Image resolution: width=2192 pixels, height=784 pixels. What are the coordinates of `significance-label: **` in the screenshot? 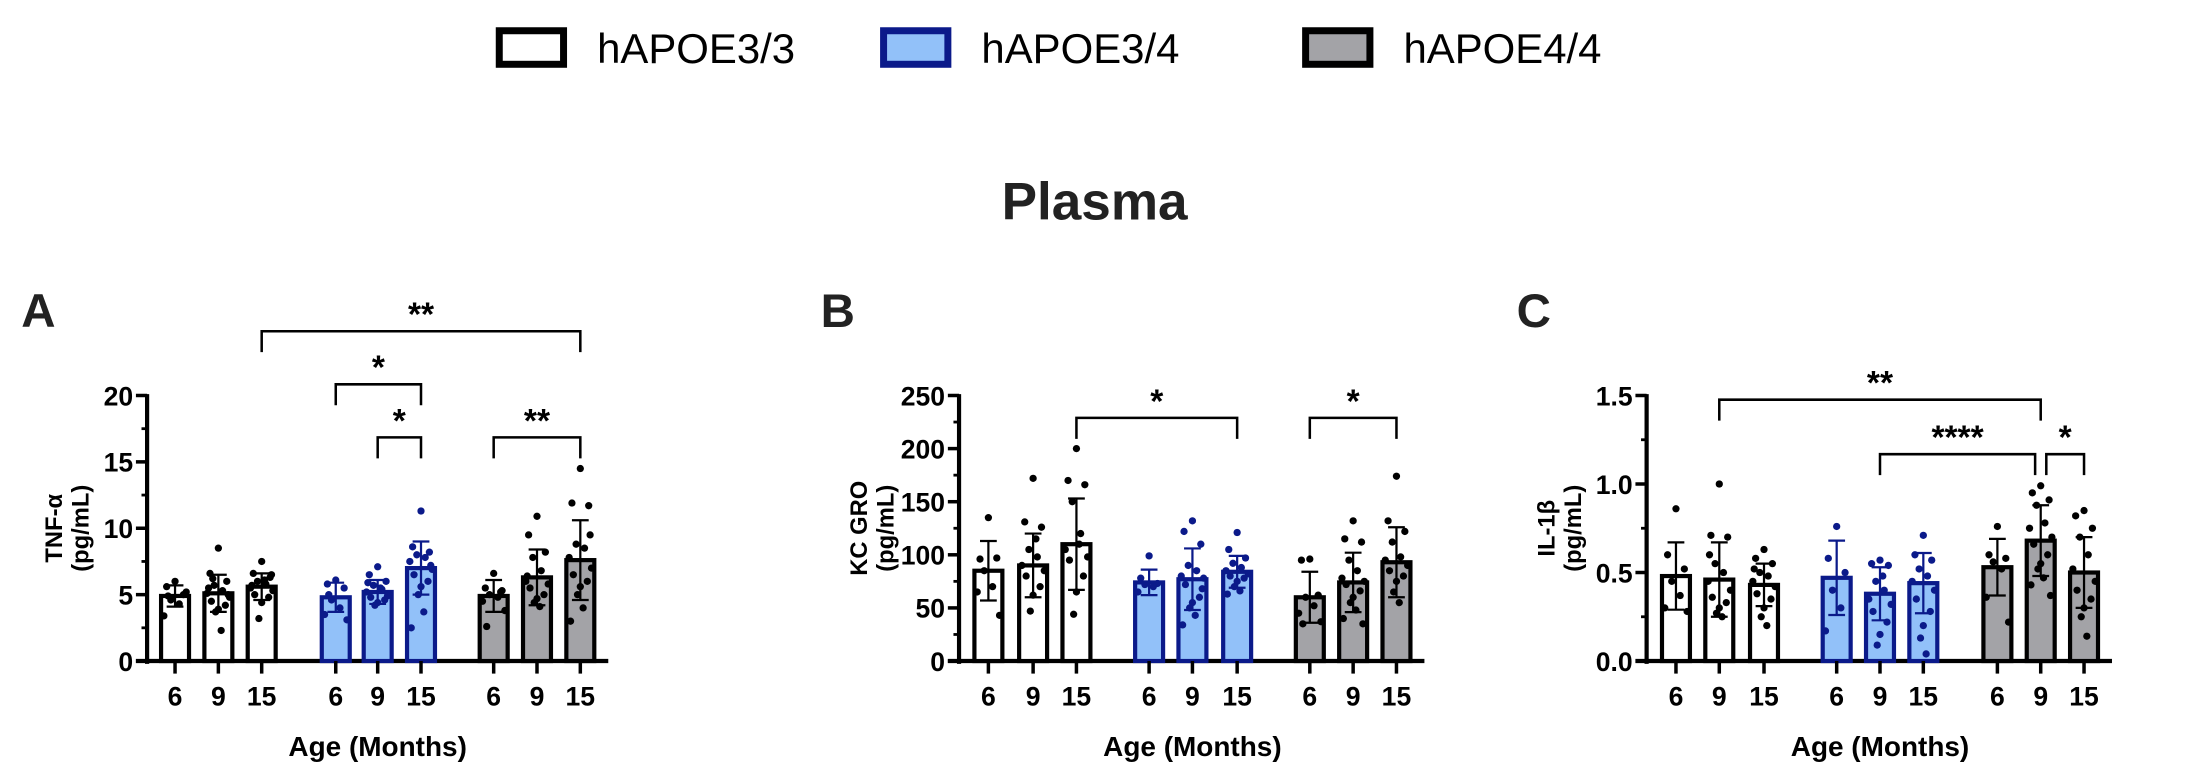 It's located at (421, 315).